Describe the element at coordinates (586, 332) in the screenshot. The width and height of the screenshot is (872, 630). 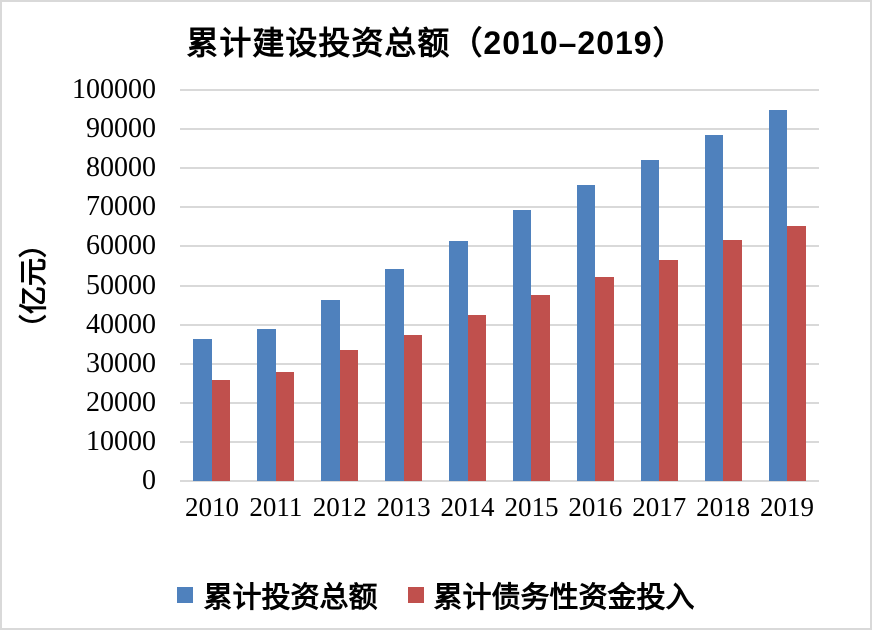
I see `bar-累计投资总额-2016` at that location.